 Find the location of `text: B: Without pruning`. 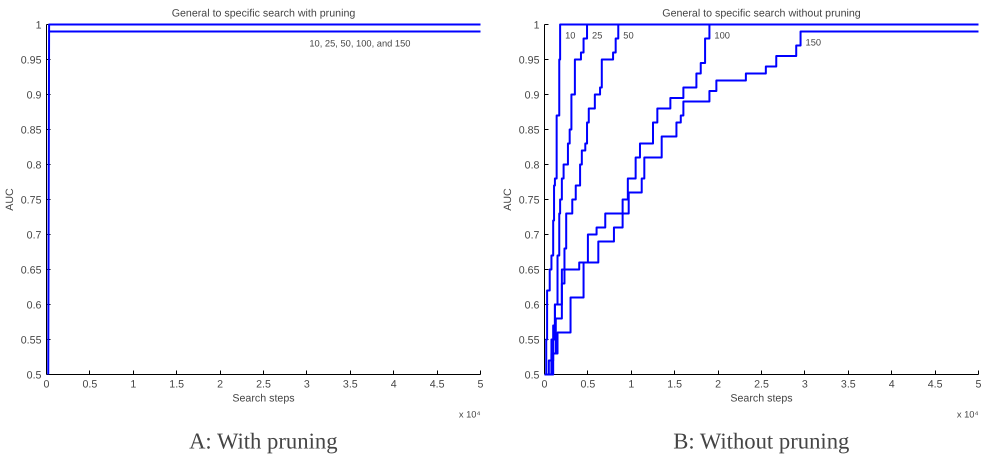

text: B: Without pruning is located at coordinates (761, 441).